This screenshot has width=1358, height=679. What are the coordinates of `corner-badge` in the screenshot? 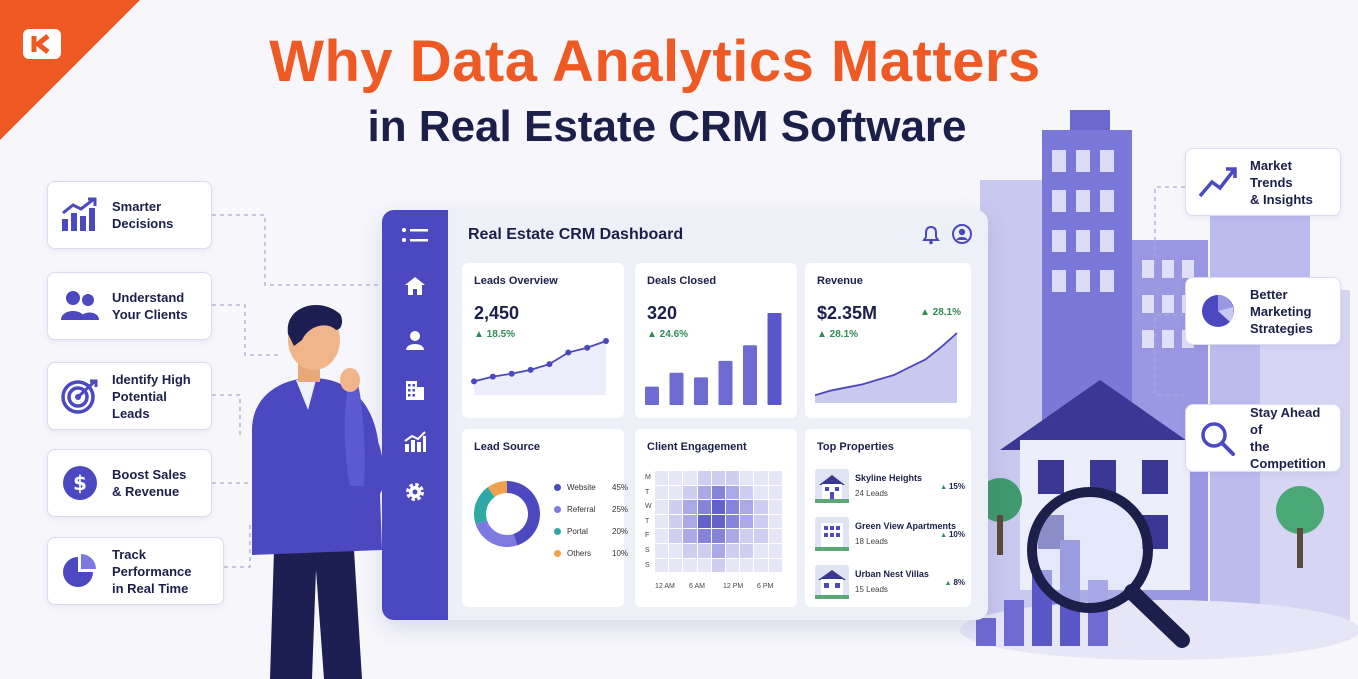 It's located at (70, 70).